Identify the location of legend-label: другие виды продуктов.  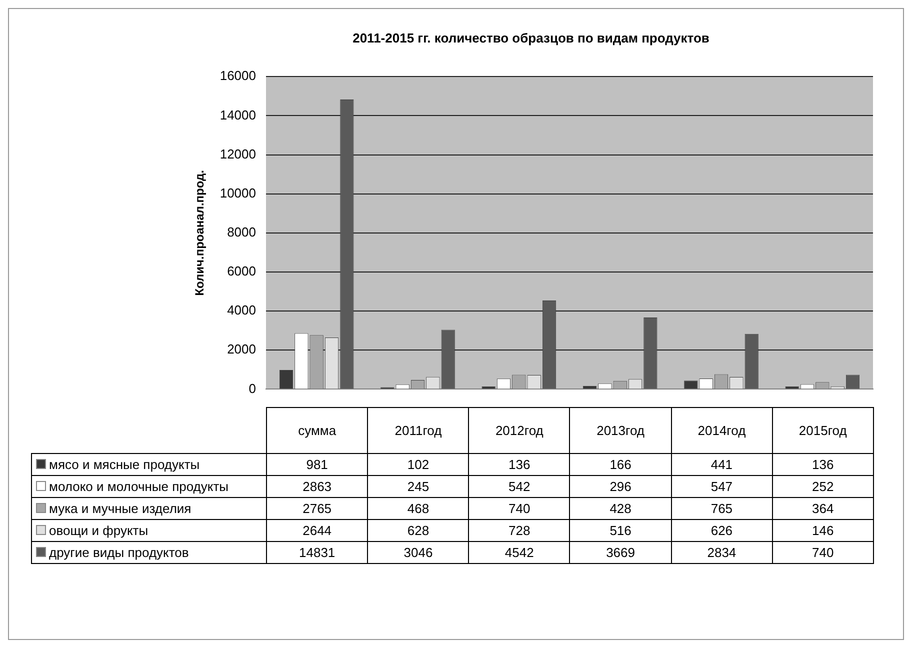
(149, 553).